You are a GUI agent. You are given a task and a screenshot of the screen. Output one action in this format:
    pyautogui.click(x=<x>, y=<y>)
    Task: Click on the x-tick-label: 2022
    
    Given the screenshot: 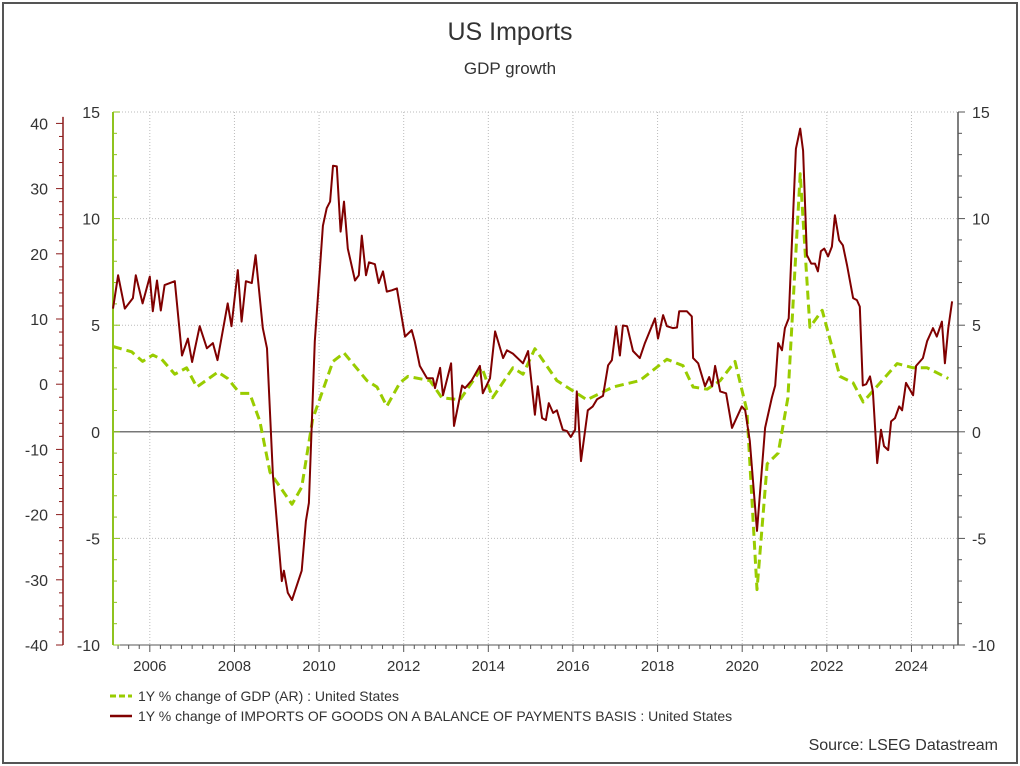 What is the action you would take?
    pyautogui.click(x=826, y=666)
    